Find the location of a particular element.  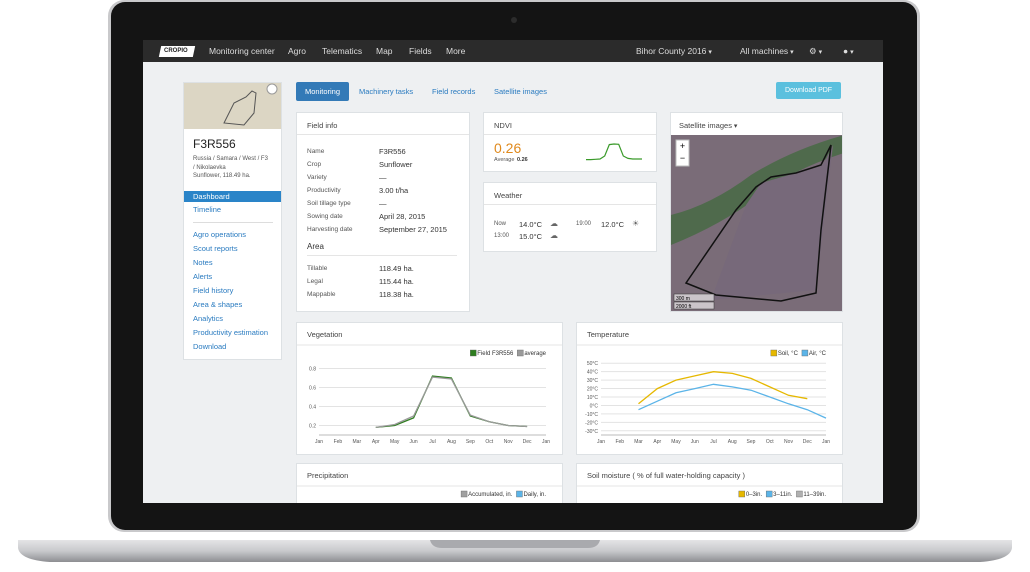

menu-item: Area & shapes is located at coordinates (218, 304).